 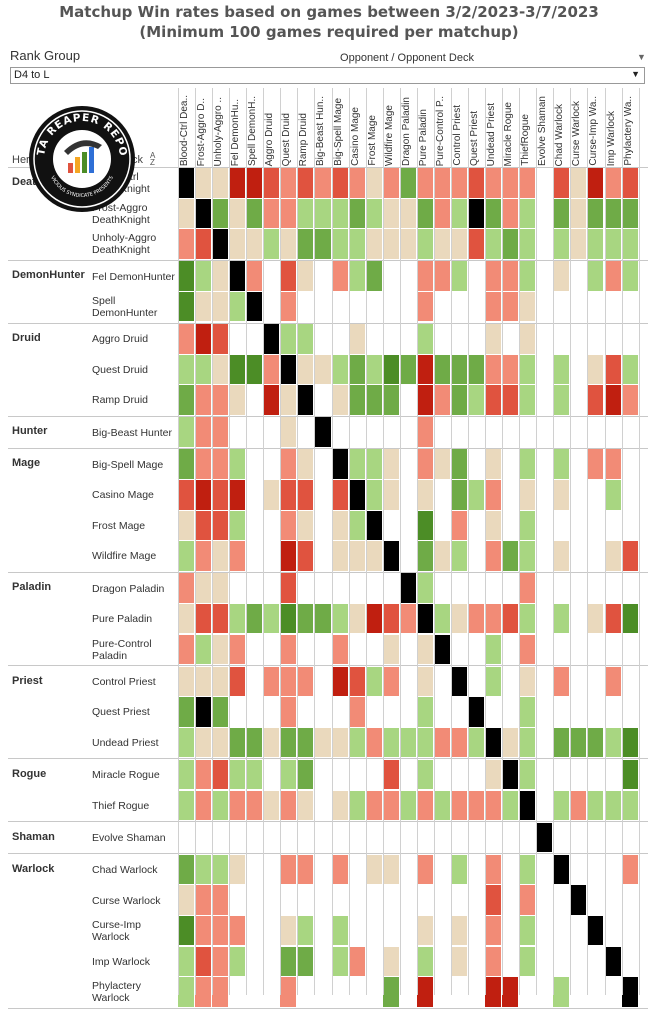 What do you see at coordinates (121, 712) in the screenshot?
I see `deck-label: Quest Priest` at bounding box center [121, 712].